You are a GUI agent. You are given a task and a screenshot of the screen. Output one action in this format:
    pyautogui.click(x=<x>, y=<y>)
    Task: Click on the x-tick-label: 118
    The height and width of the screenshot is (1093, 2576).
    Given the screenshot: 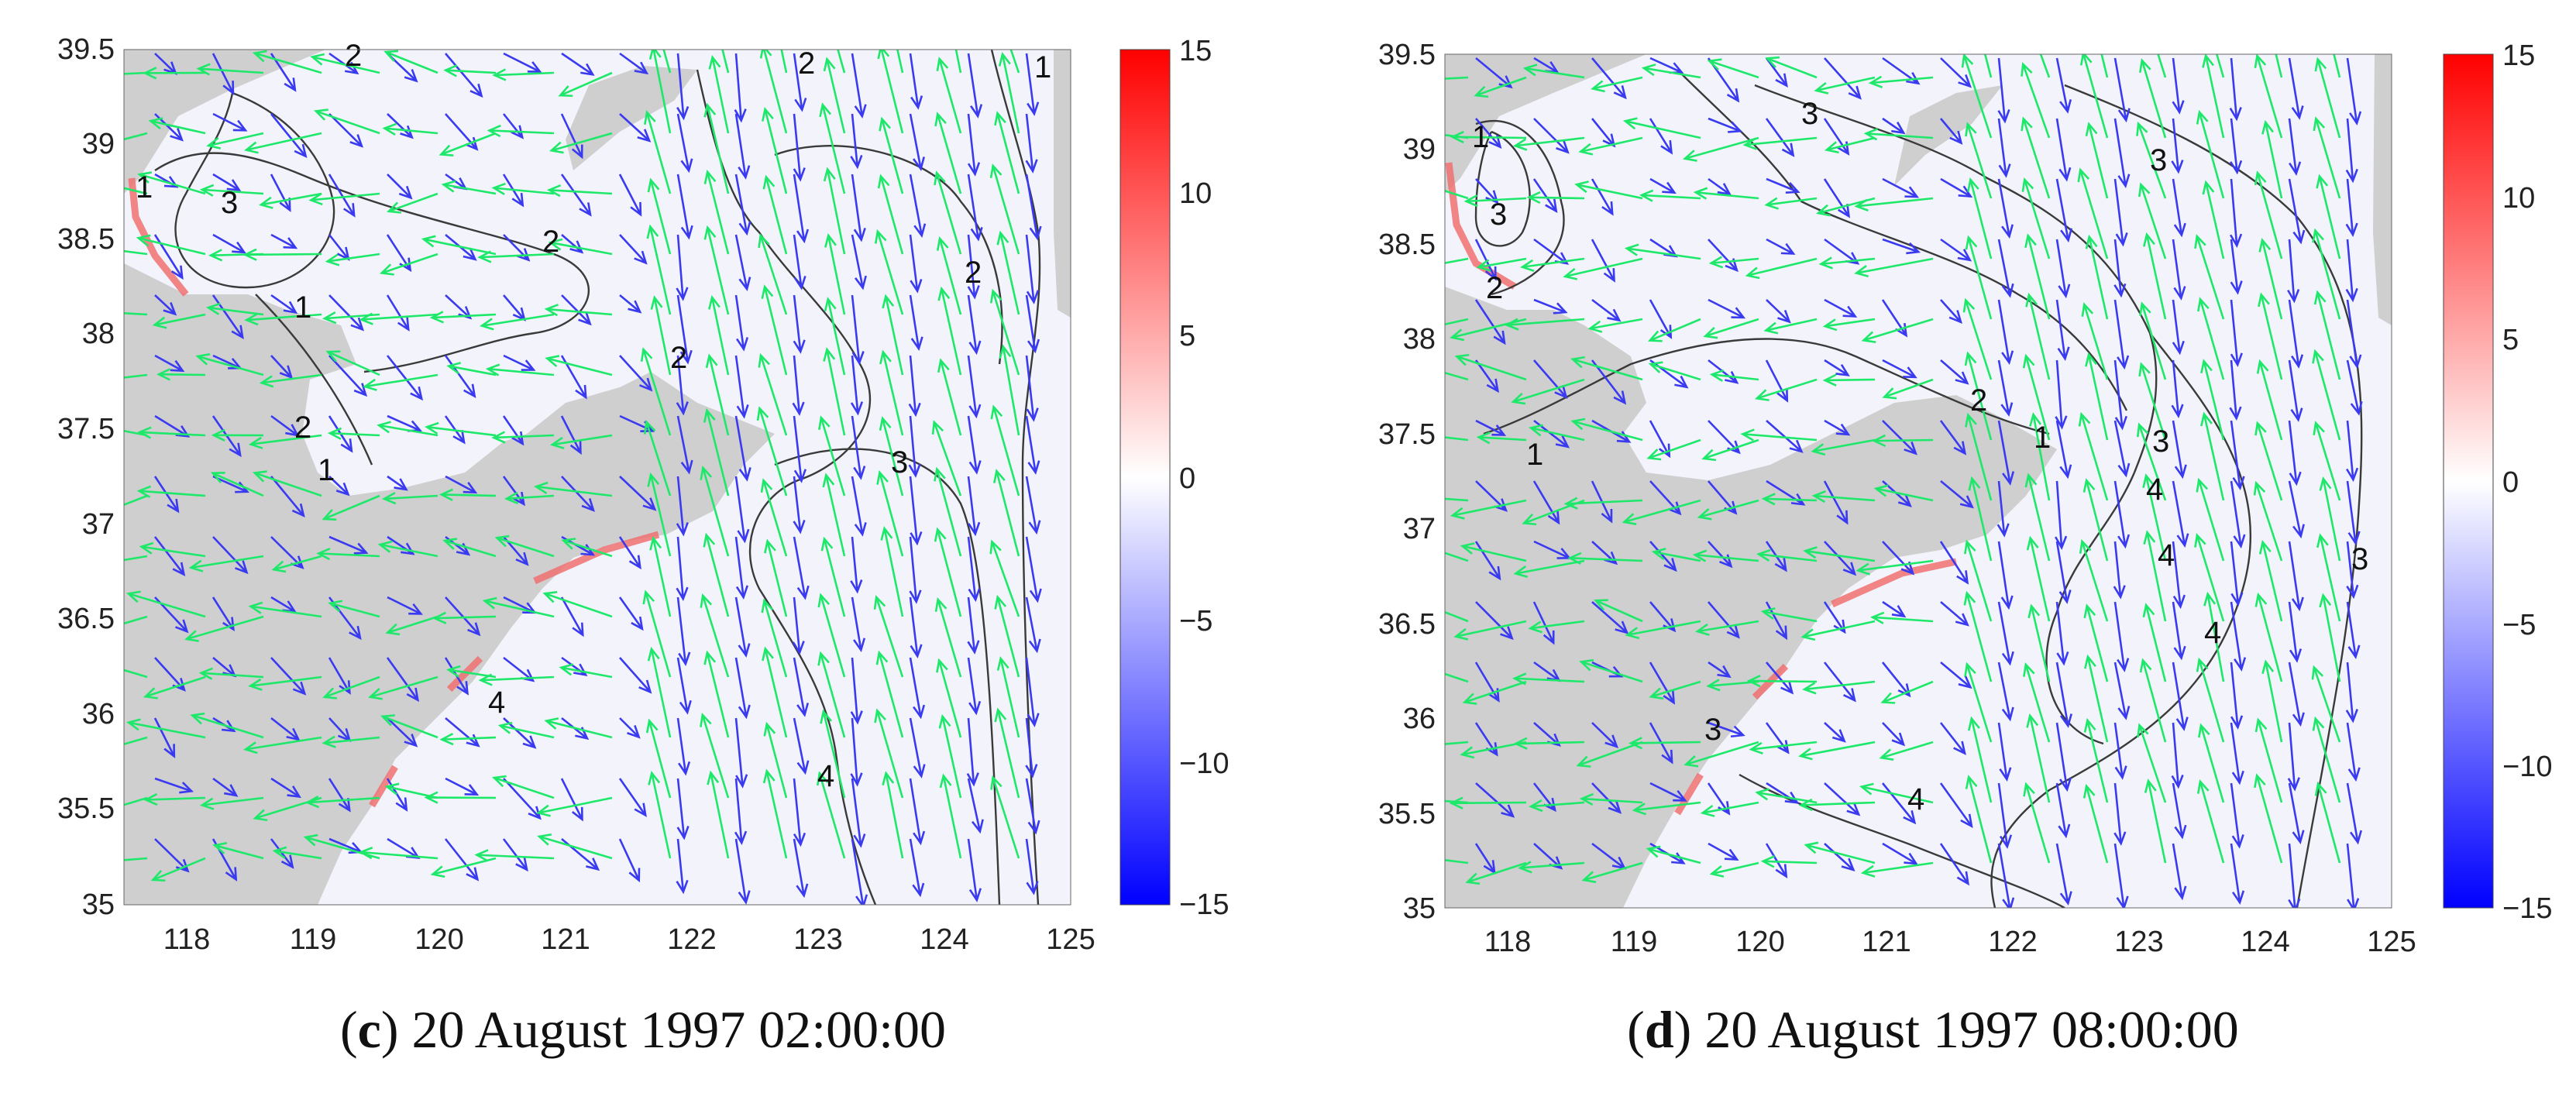 What is the action you would take?
    pyautogui.click(x=187, y=939)
    